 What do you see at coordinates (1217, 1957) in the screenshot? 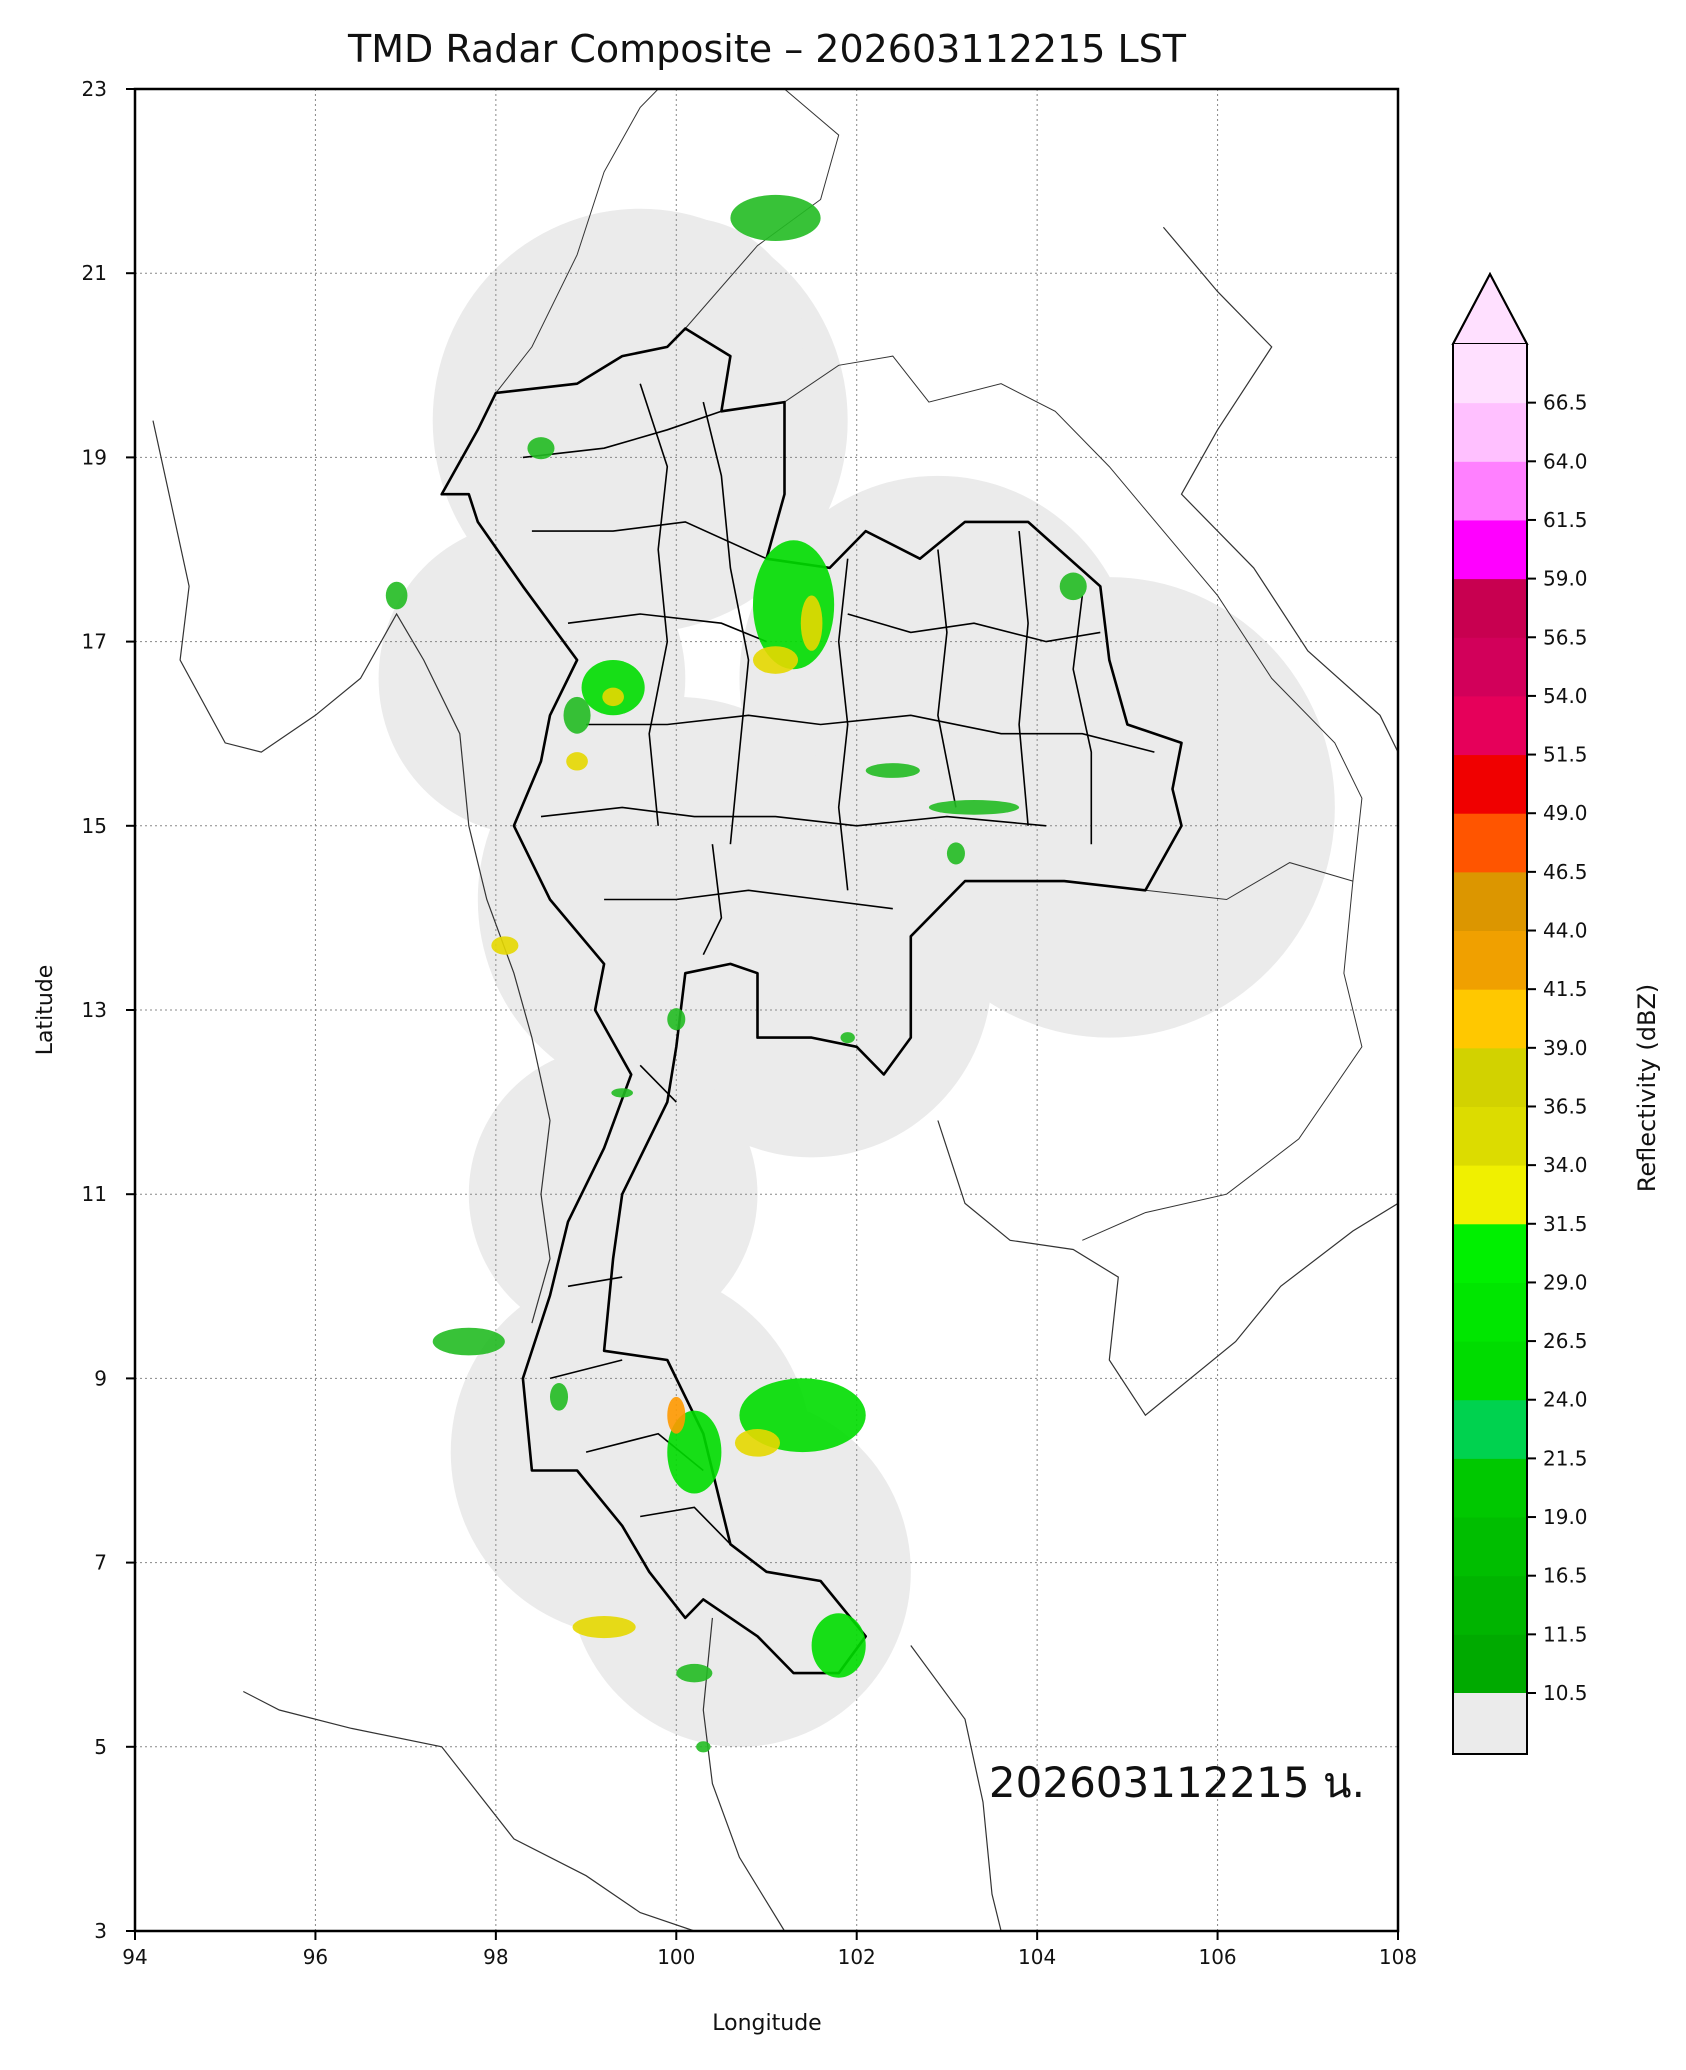
I see `x-tick-label-106: 106` at bounding box center [1217, 1957].